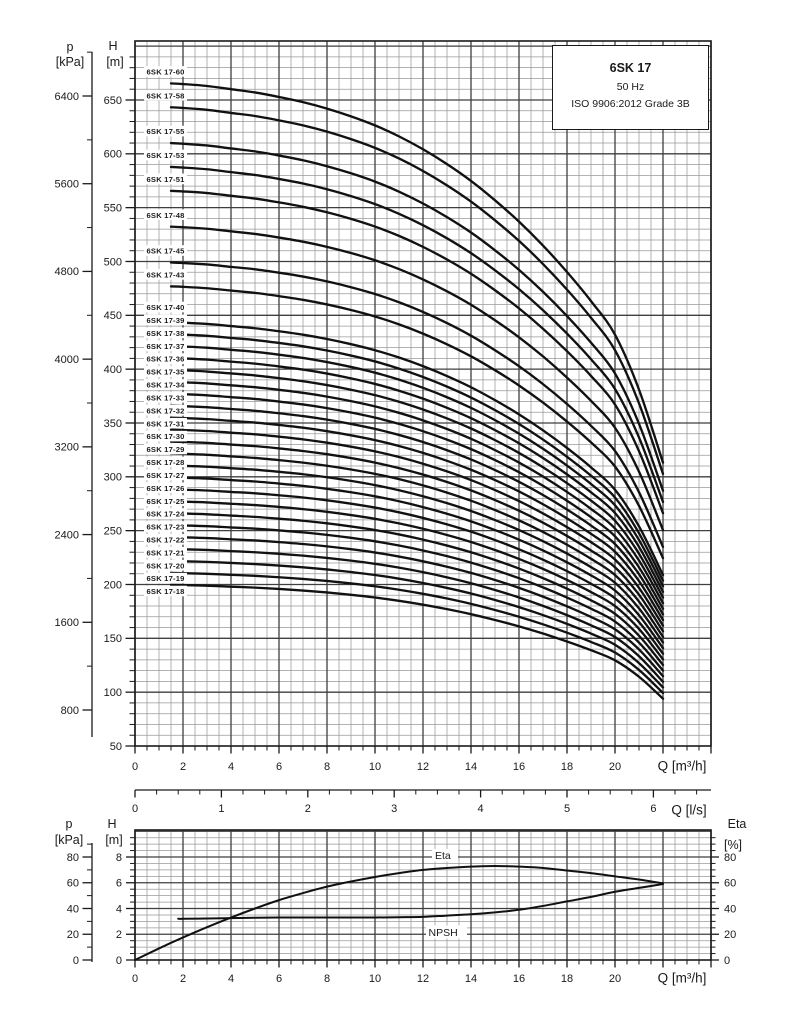 Image resolution: width=788 pixels, height=1024 pixels. Describe the element at coordinates (166, 410) in the screenshot. I see `curve-label-6sk-17-32: 6SK 17-32` at that location.